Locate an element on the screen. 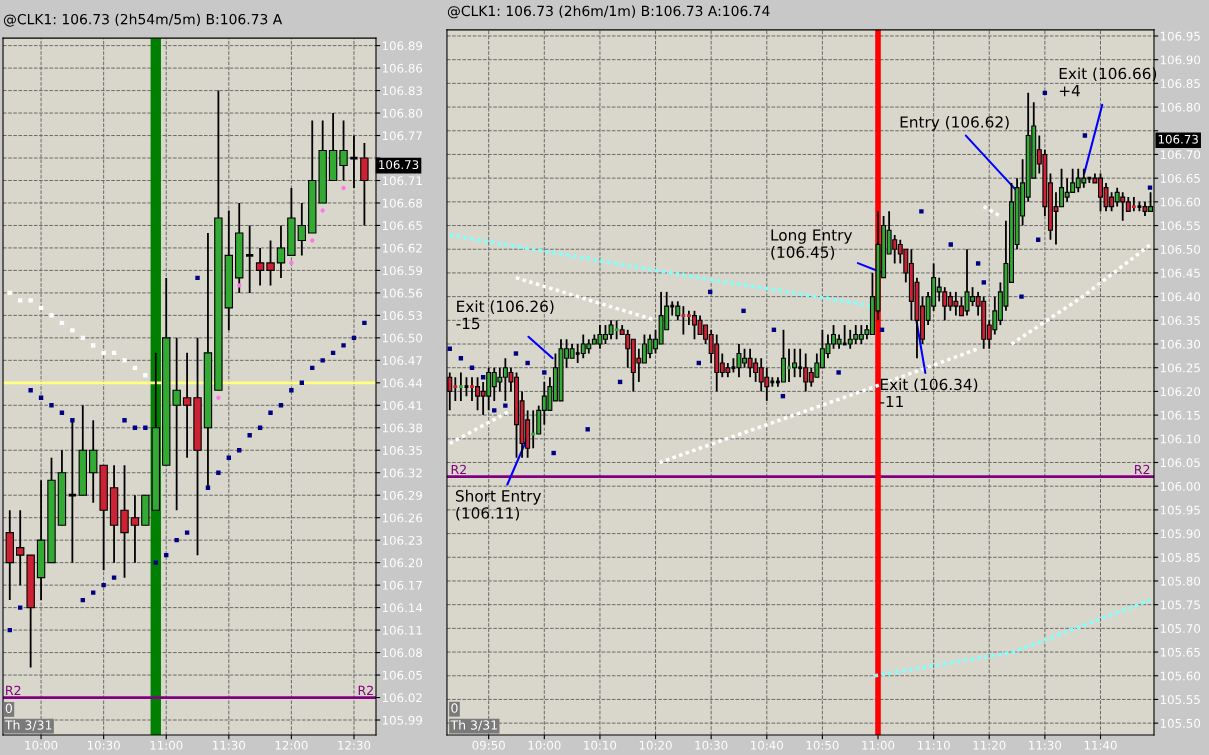  annotation: Long Entry (106.45) is located at coordinates (812, 244).